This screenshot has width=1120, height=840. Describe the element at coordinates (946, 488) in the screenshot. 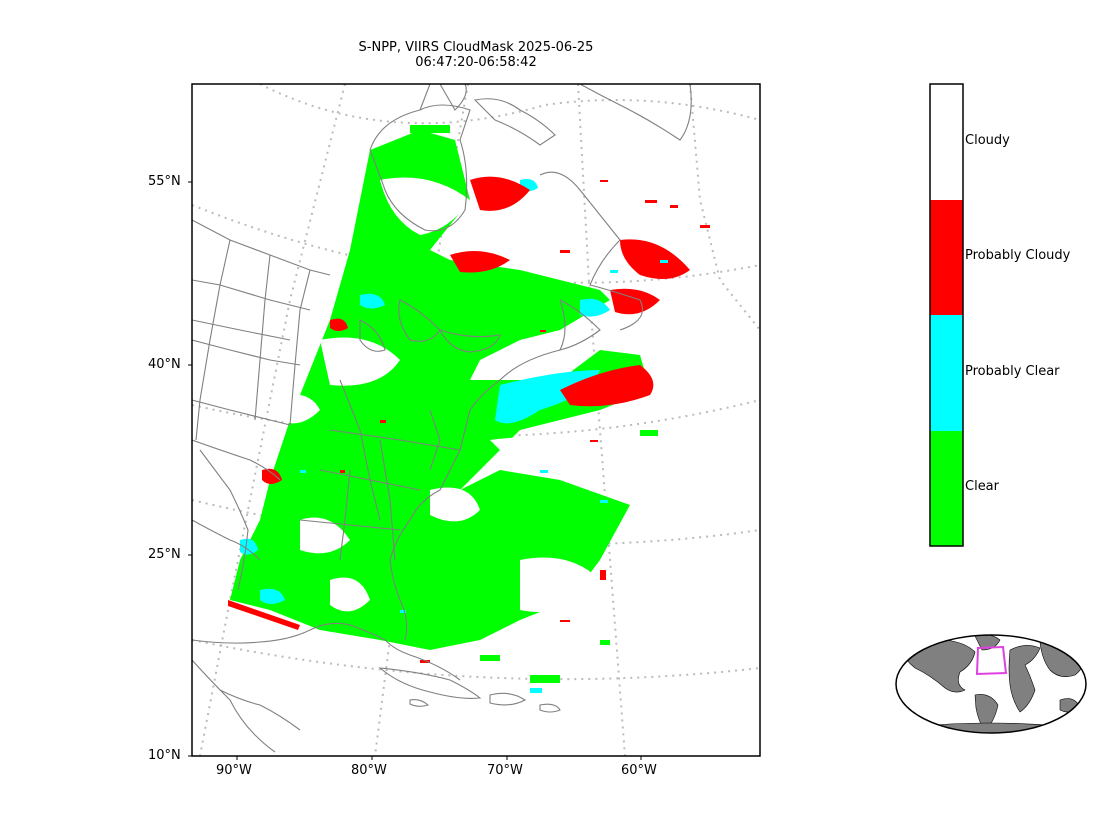

I see `colorbar-segment-clear` at that location.